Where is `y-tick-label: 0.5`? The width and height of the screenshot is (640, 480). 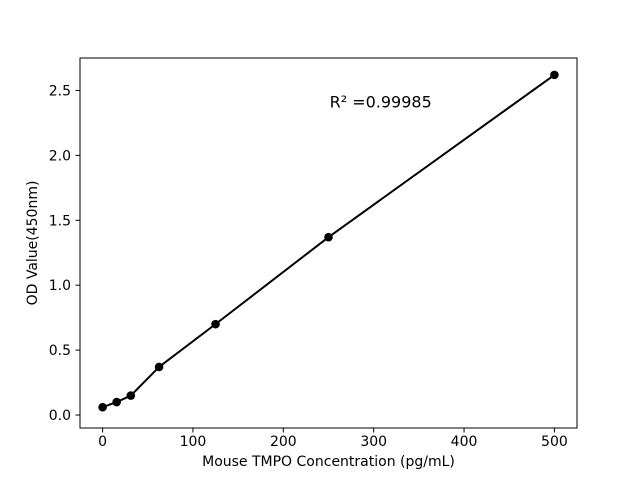 y-tick-label: 0.5 is located at coordinates (60, 351).